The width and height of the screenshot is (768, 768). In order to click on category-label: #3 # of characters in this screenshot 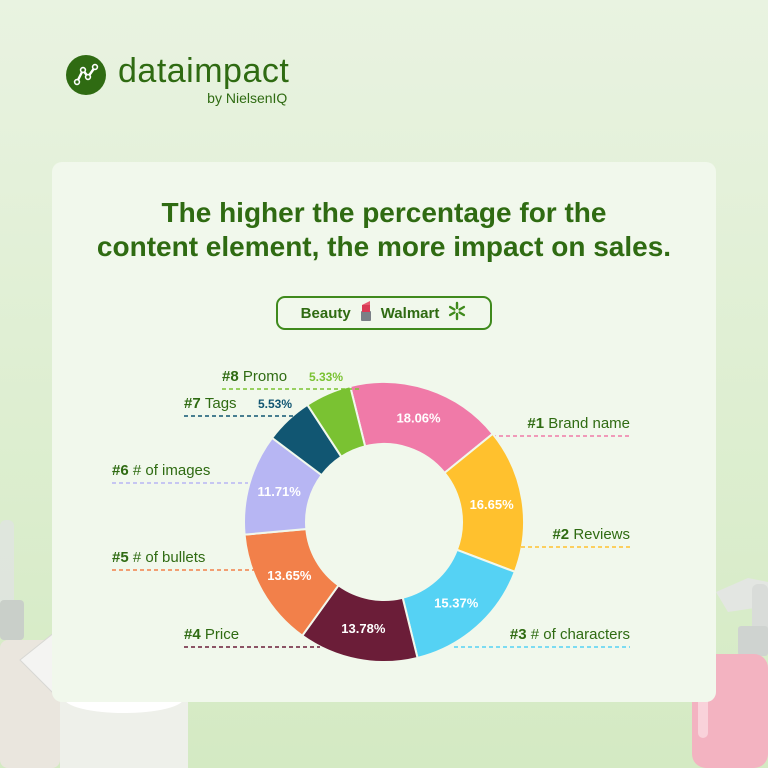, I will do `click(570, 634)`.